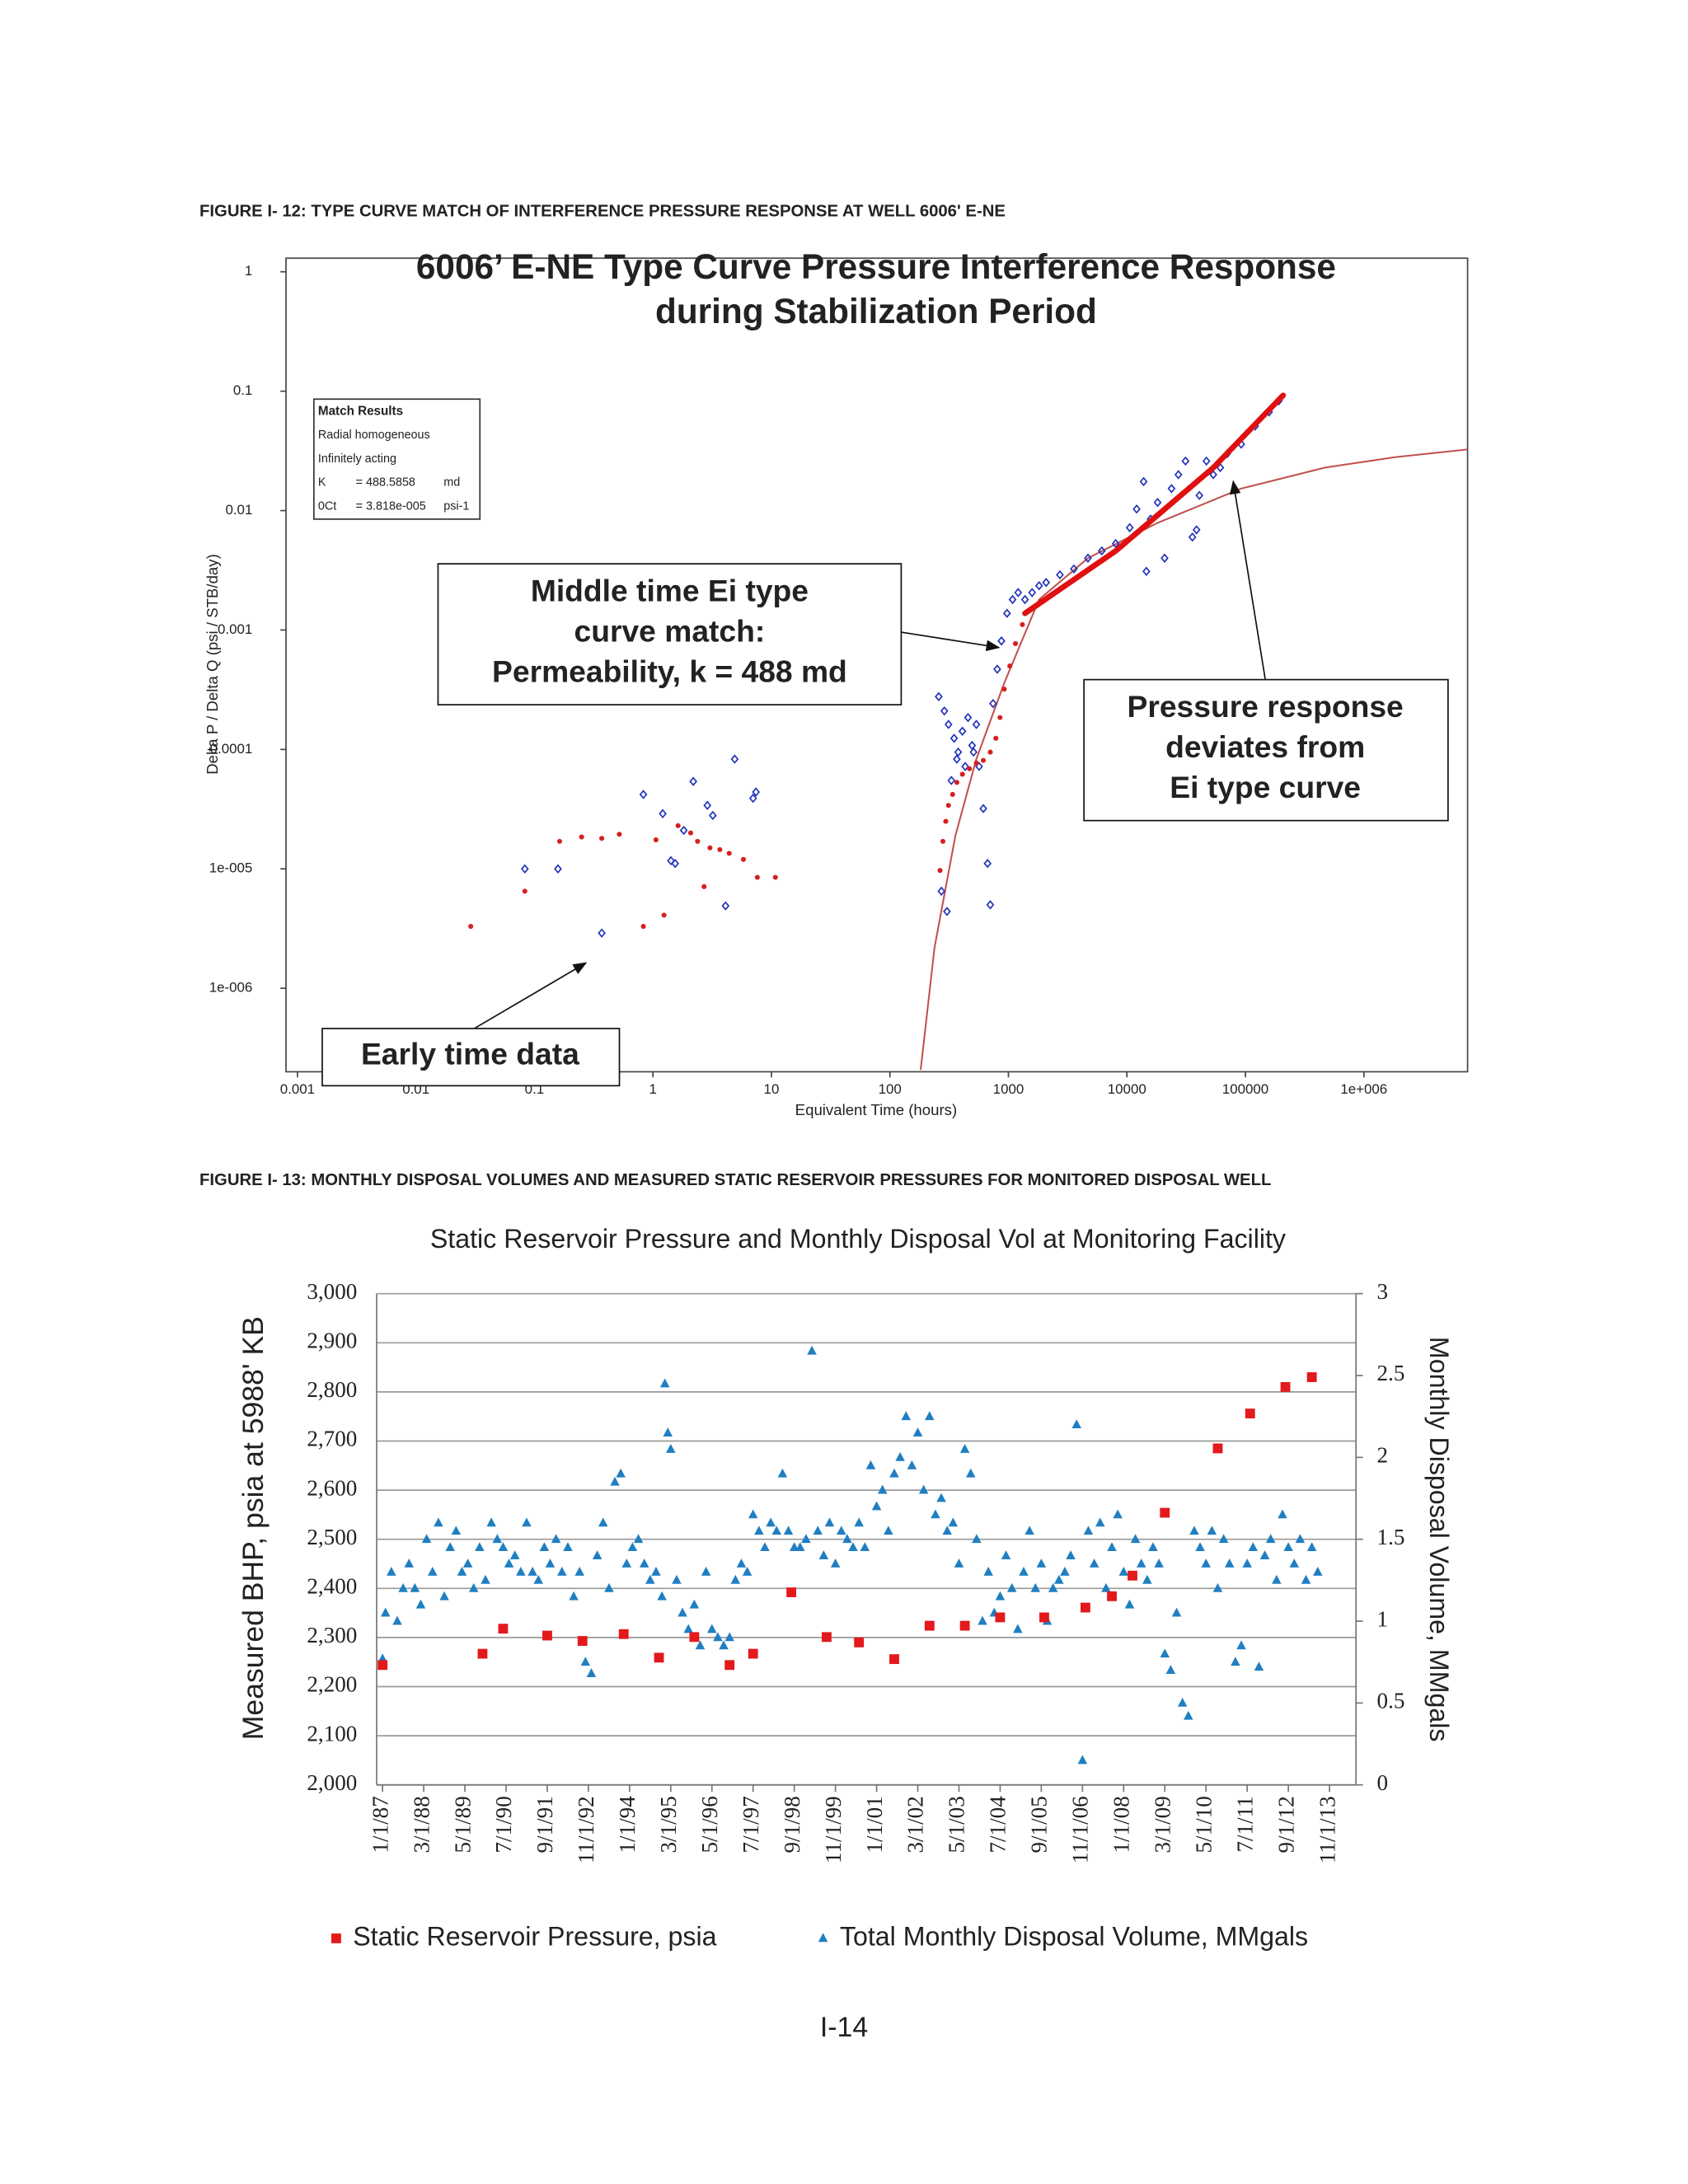  Describe the element at coordinates (332, 1439) in the screenshot. I see `y-tick-label: 2,700` at that location.